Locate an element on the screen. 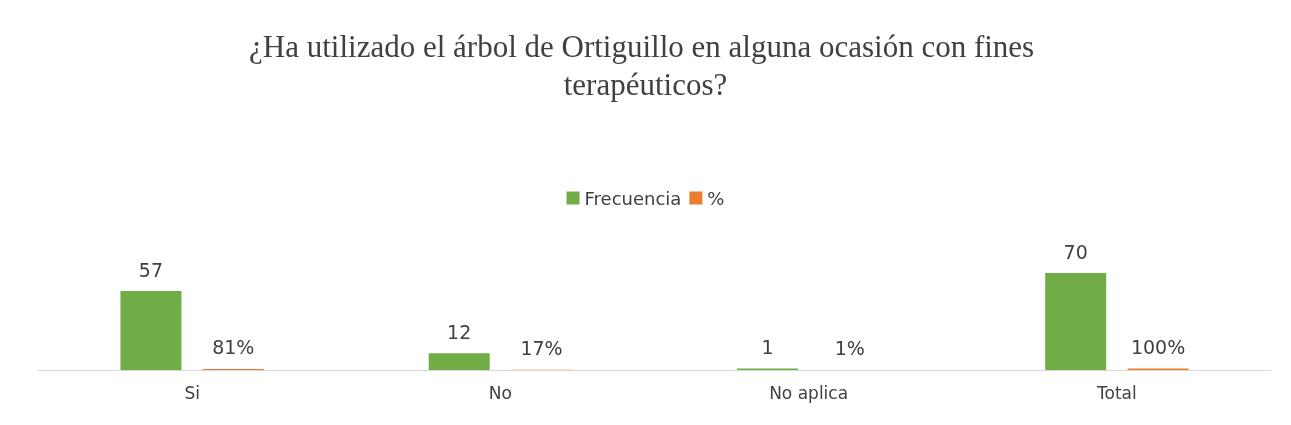  data-label: 100% is located at coordinates (1158, 347).